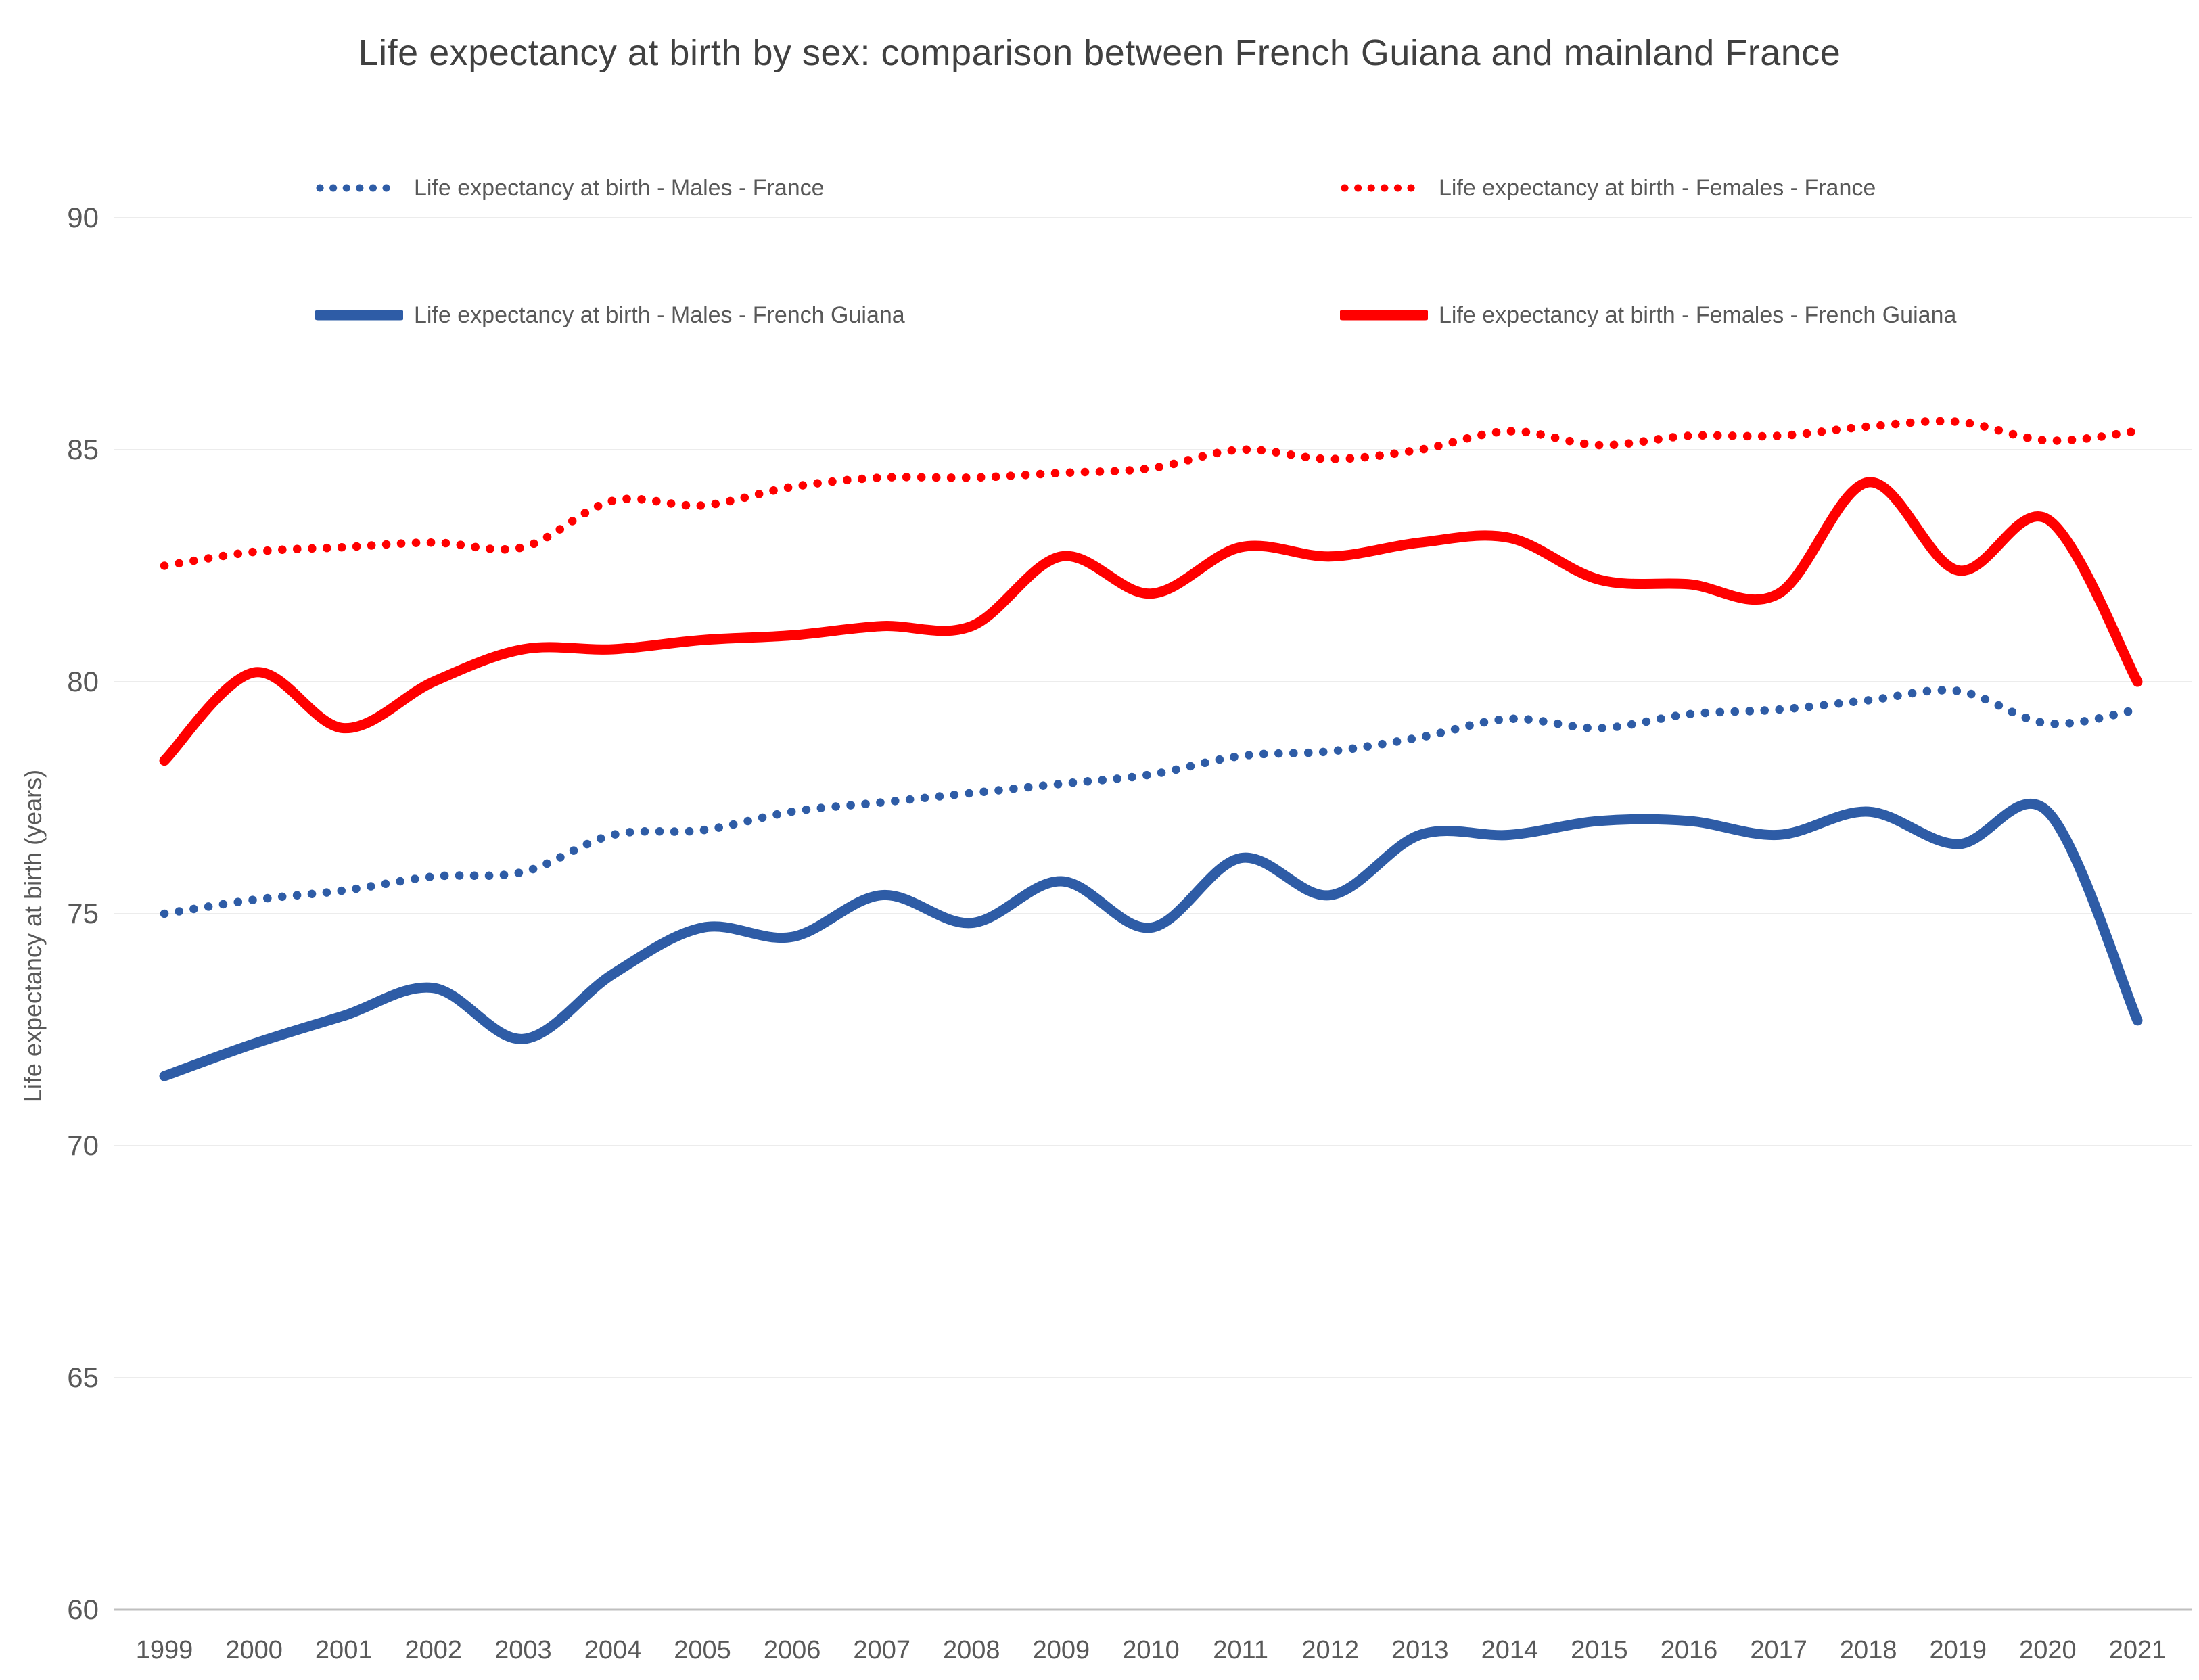  What do you see at coordinates (1061, 1650) in the screenshot?
I see `x-tick-label: 2009` at bounding box center [1061, 1650].